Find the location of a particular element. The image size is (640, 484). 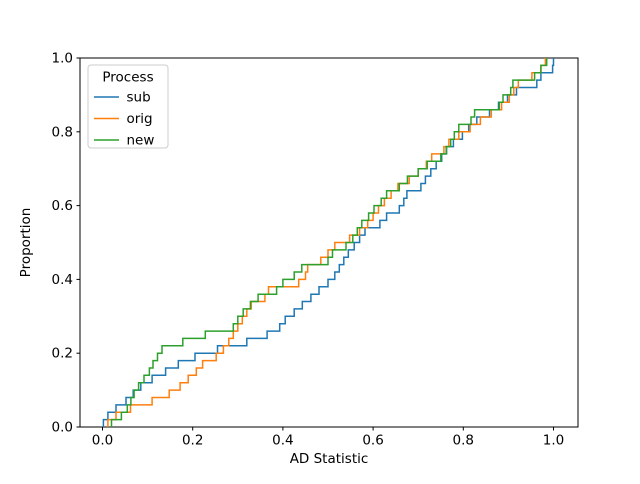

y-tick-label: 0.4 is located at coordinates (62, 280).